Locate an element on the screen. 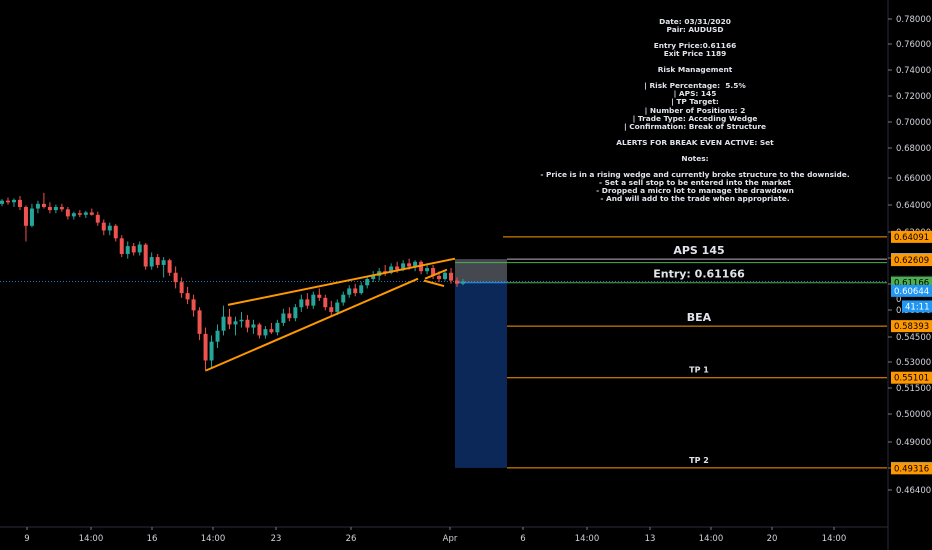 Image resolution: width=932 pixels, height=550 pixels. time-tick-label: 23 is located at coordinates (276, 539).